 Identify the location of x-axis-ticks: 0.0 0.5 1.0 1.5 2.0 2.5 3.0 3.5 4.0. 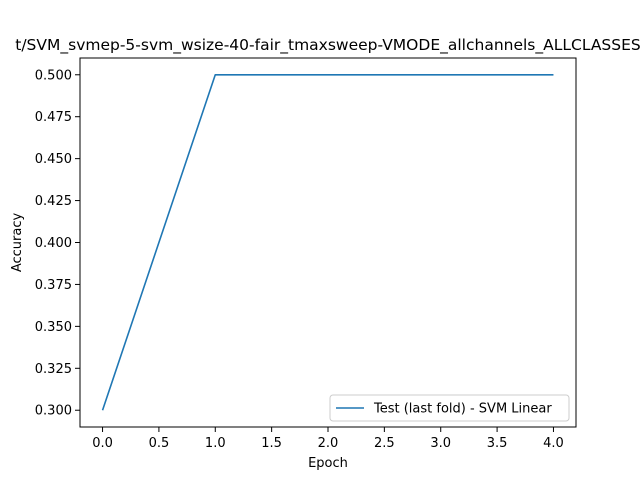
(328, 439).